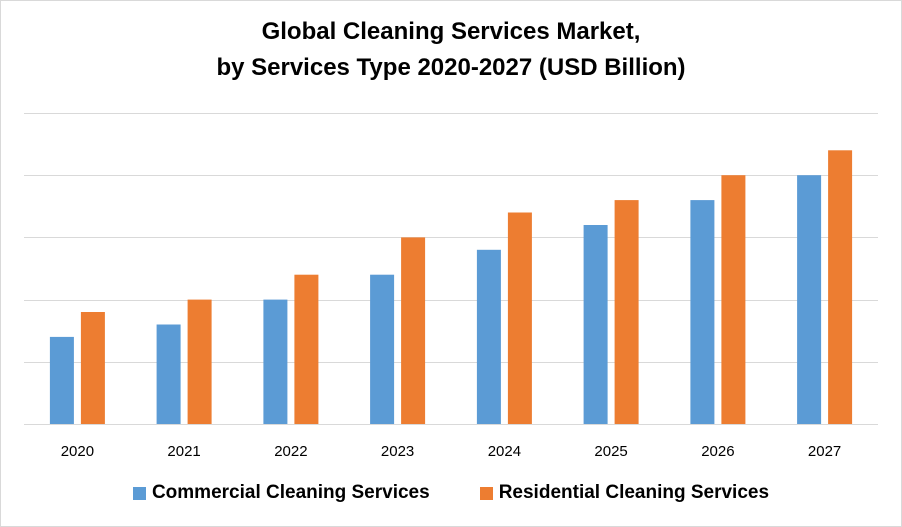 This screenshot has width=902, height=527. I want to click on legend-item-residential: Residential Cleaning Services, so click(624, 493).